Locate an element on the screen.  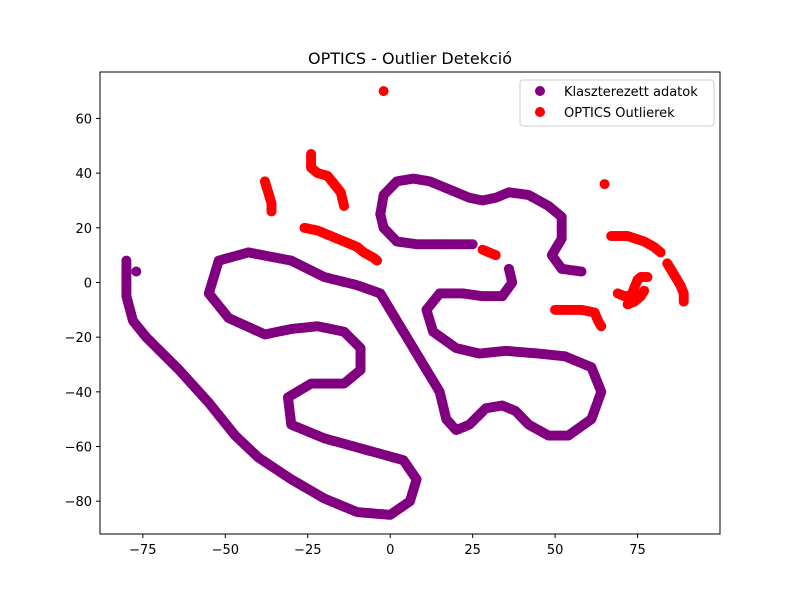
x-tick-label: −75 is located at coordinates (142, 550).